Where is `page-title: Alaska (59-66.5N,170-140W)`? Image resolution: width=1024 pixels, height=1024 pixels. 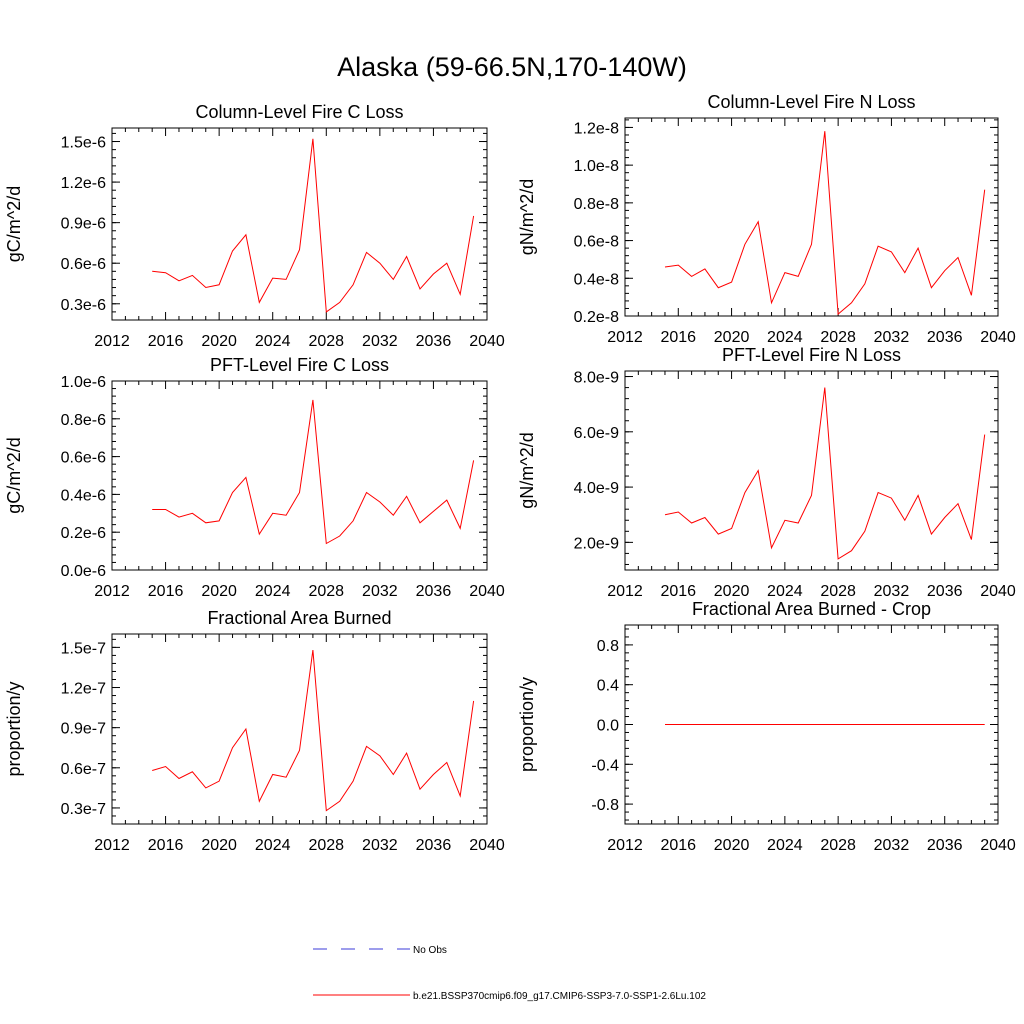
page-title: Alaska (59-66.5N,170-140W) is located at coordinates (512, 67).